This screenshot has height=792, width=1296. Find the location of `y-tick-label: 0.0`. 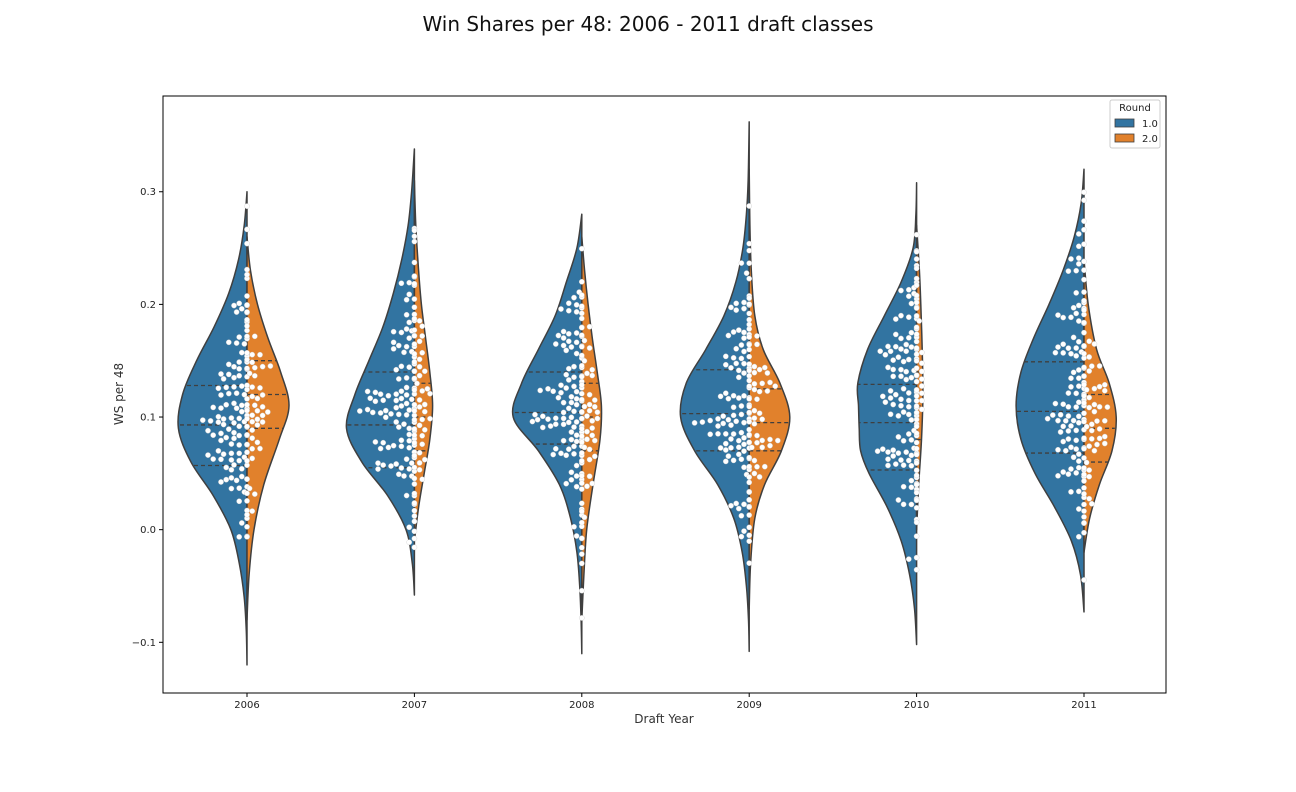

y-tick-label: 0.0 is located at coordinates (148, 530).